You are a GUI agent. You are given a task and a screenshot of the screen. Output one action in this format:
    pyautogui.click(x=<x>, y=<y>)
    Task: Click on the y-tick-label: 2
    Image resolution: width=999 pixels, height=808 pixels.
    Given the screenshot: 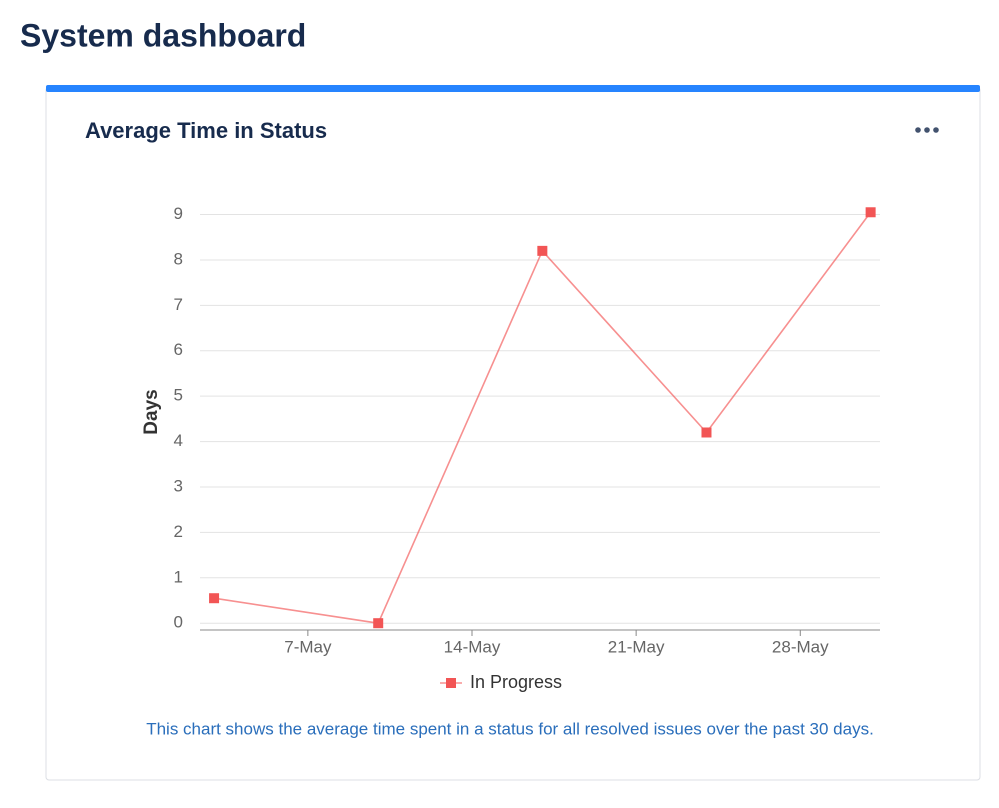 What is the action you would take?
    pyautogui.click(x=178, y=531)
    